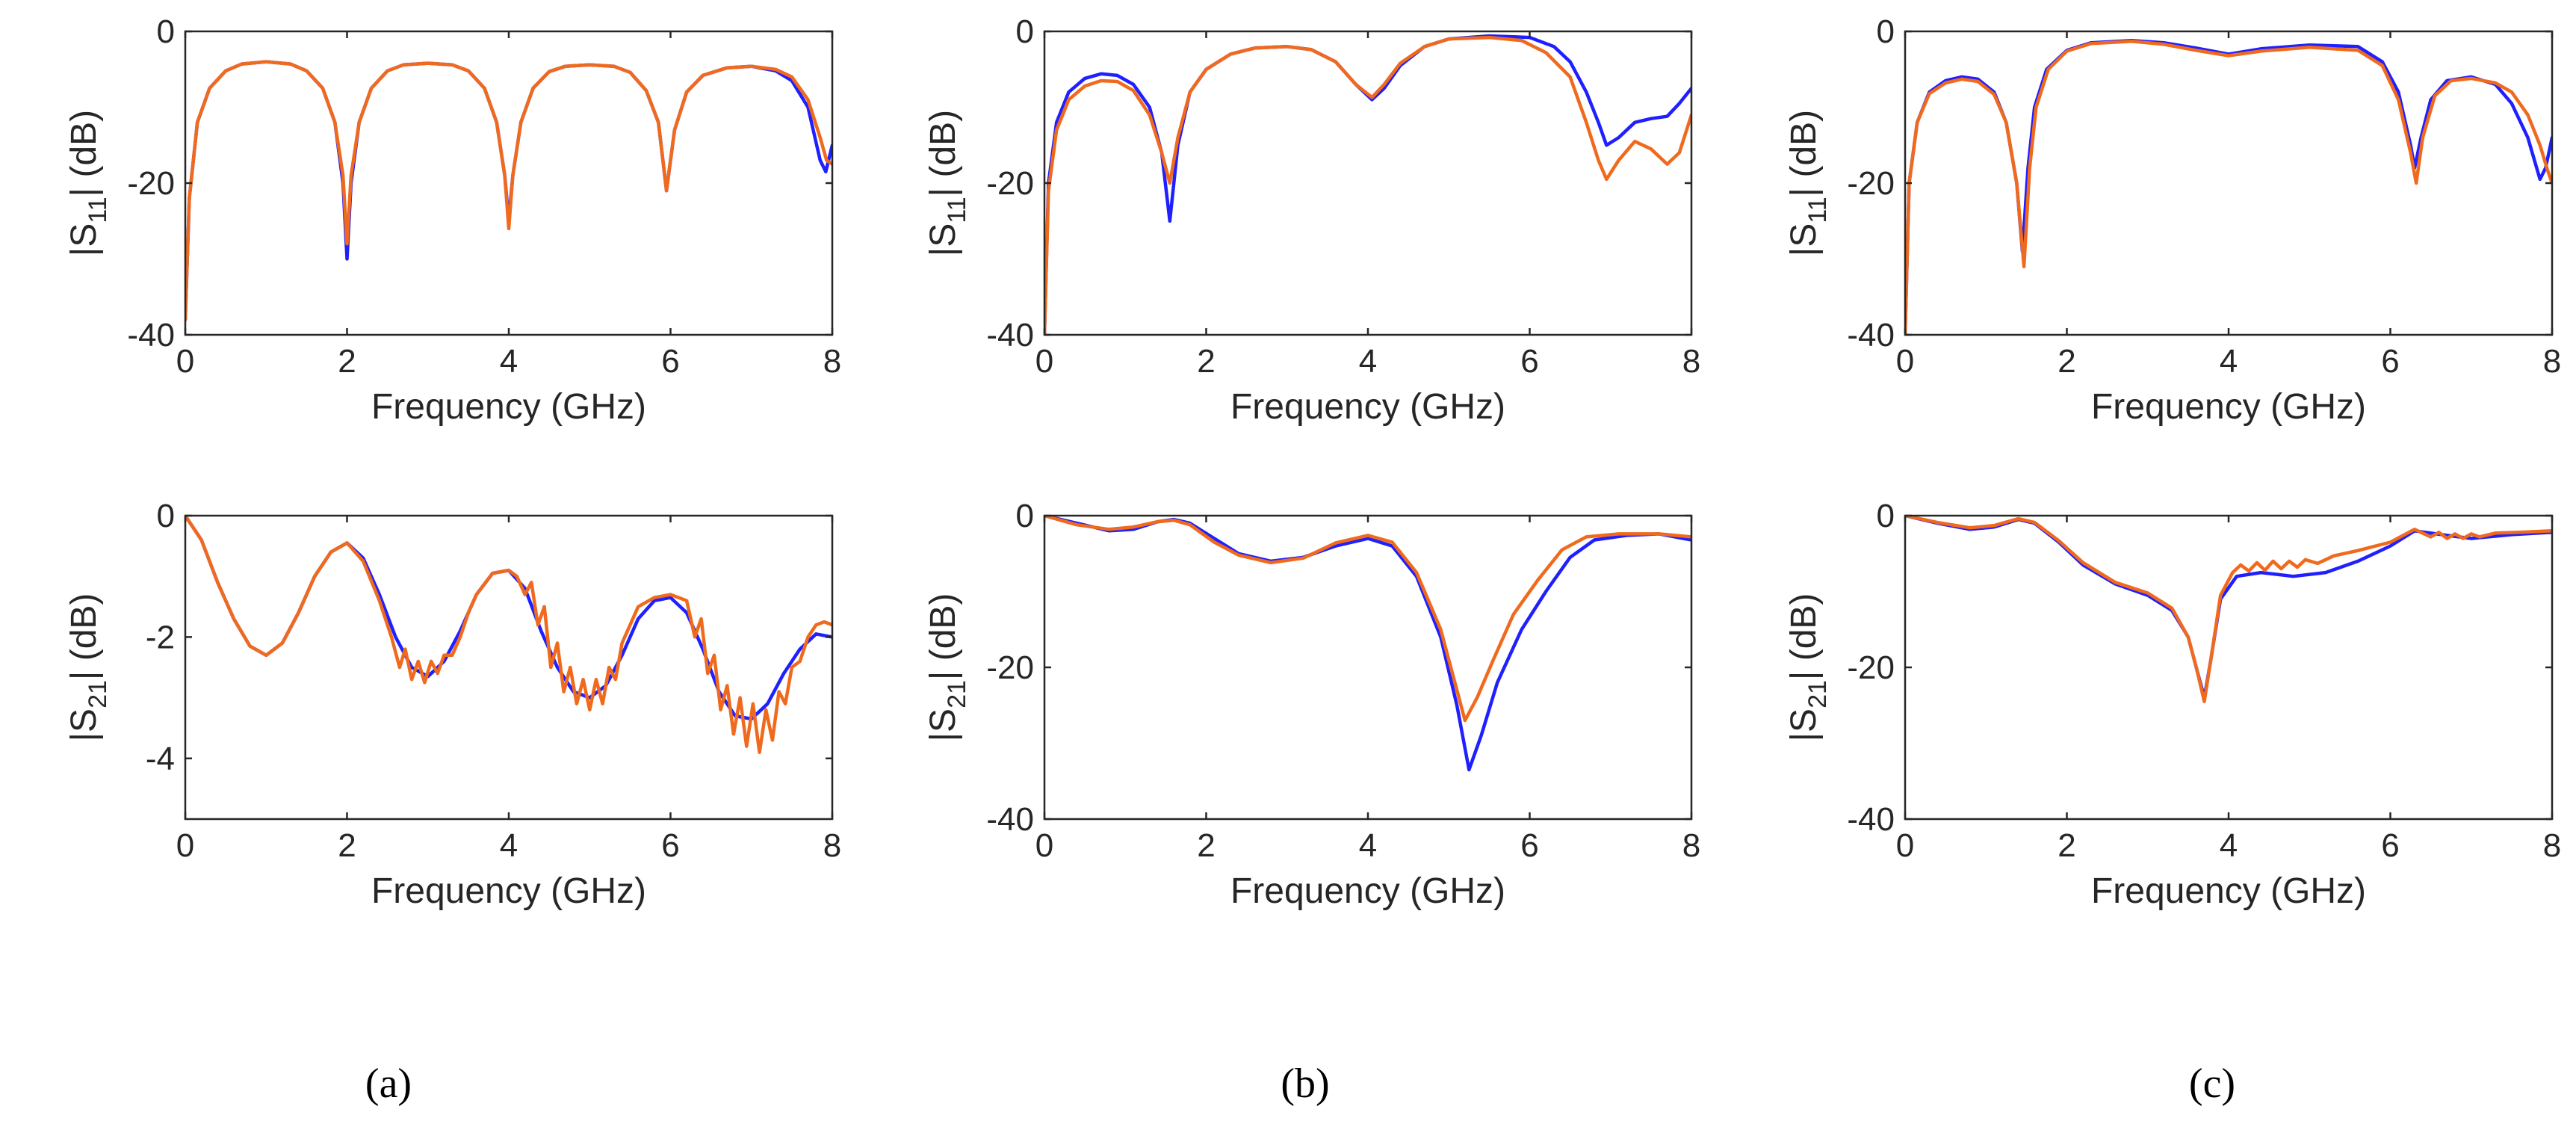  I want to click on series-measured-b-s11, so click(1367, 185).